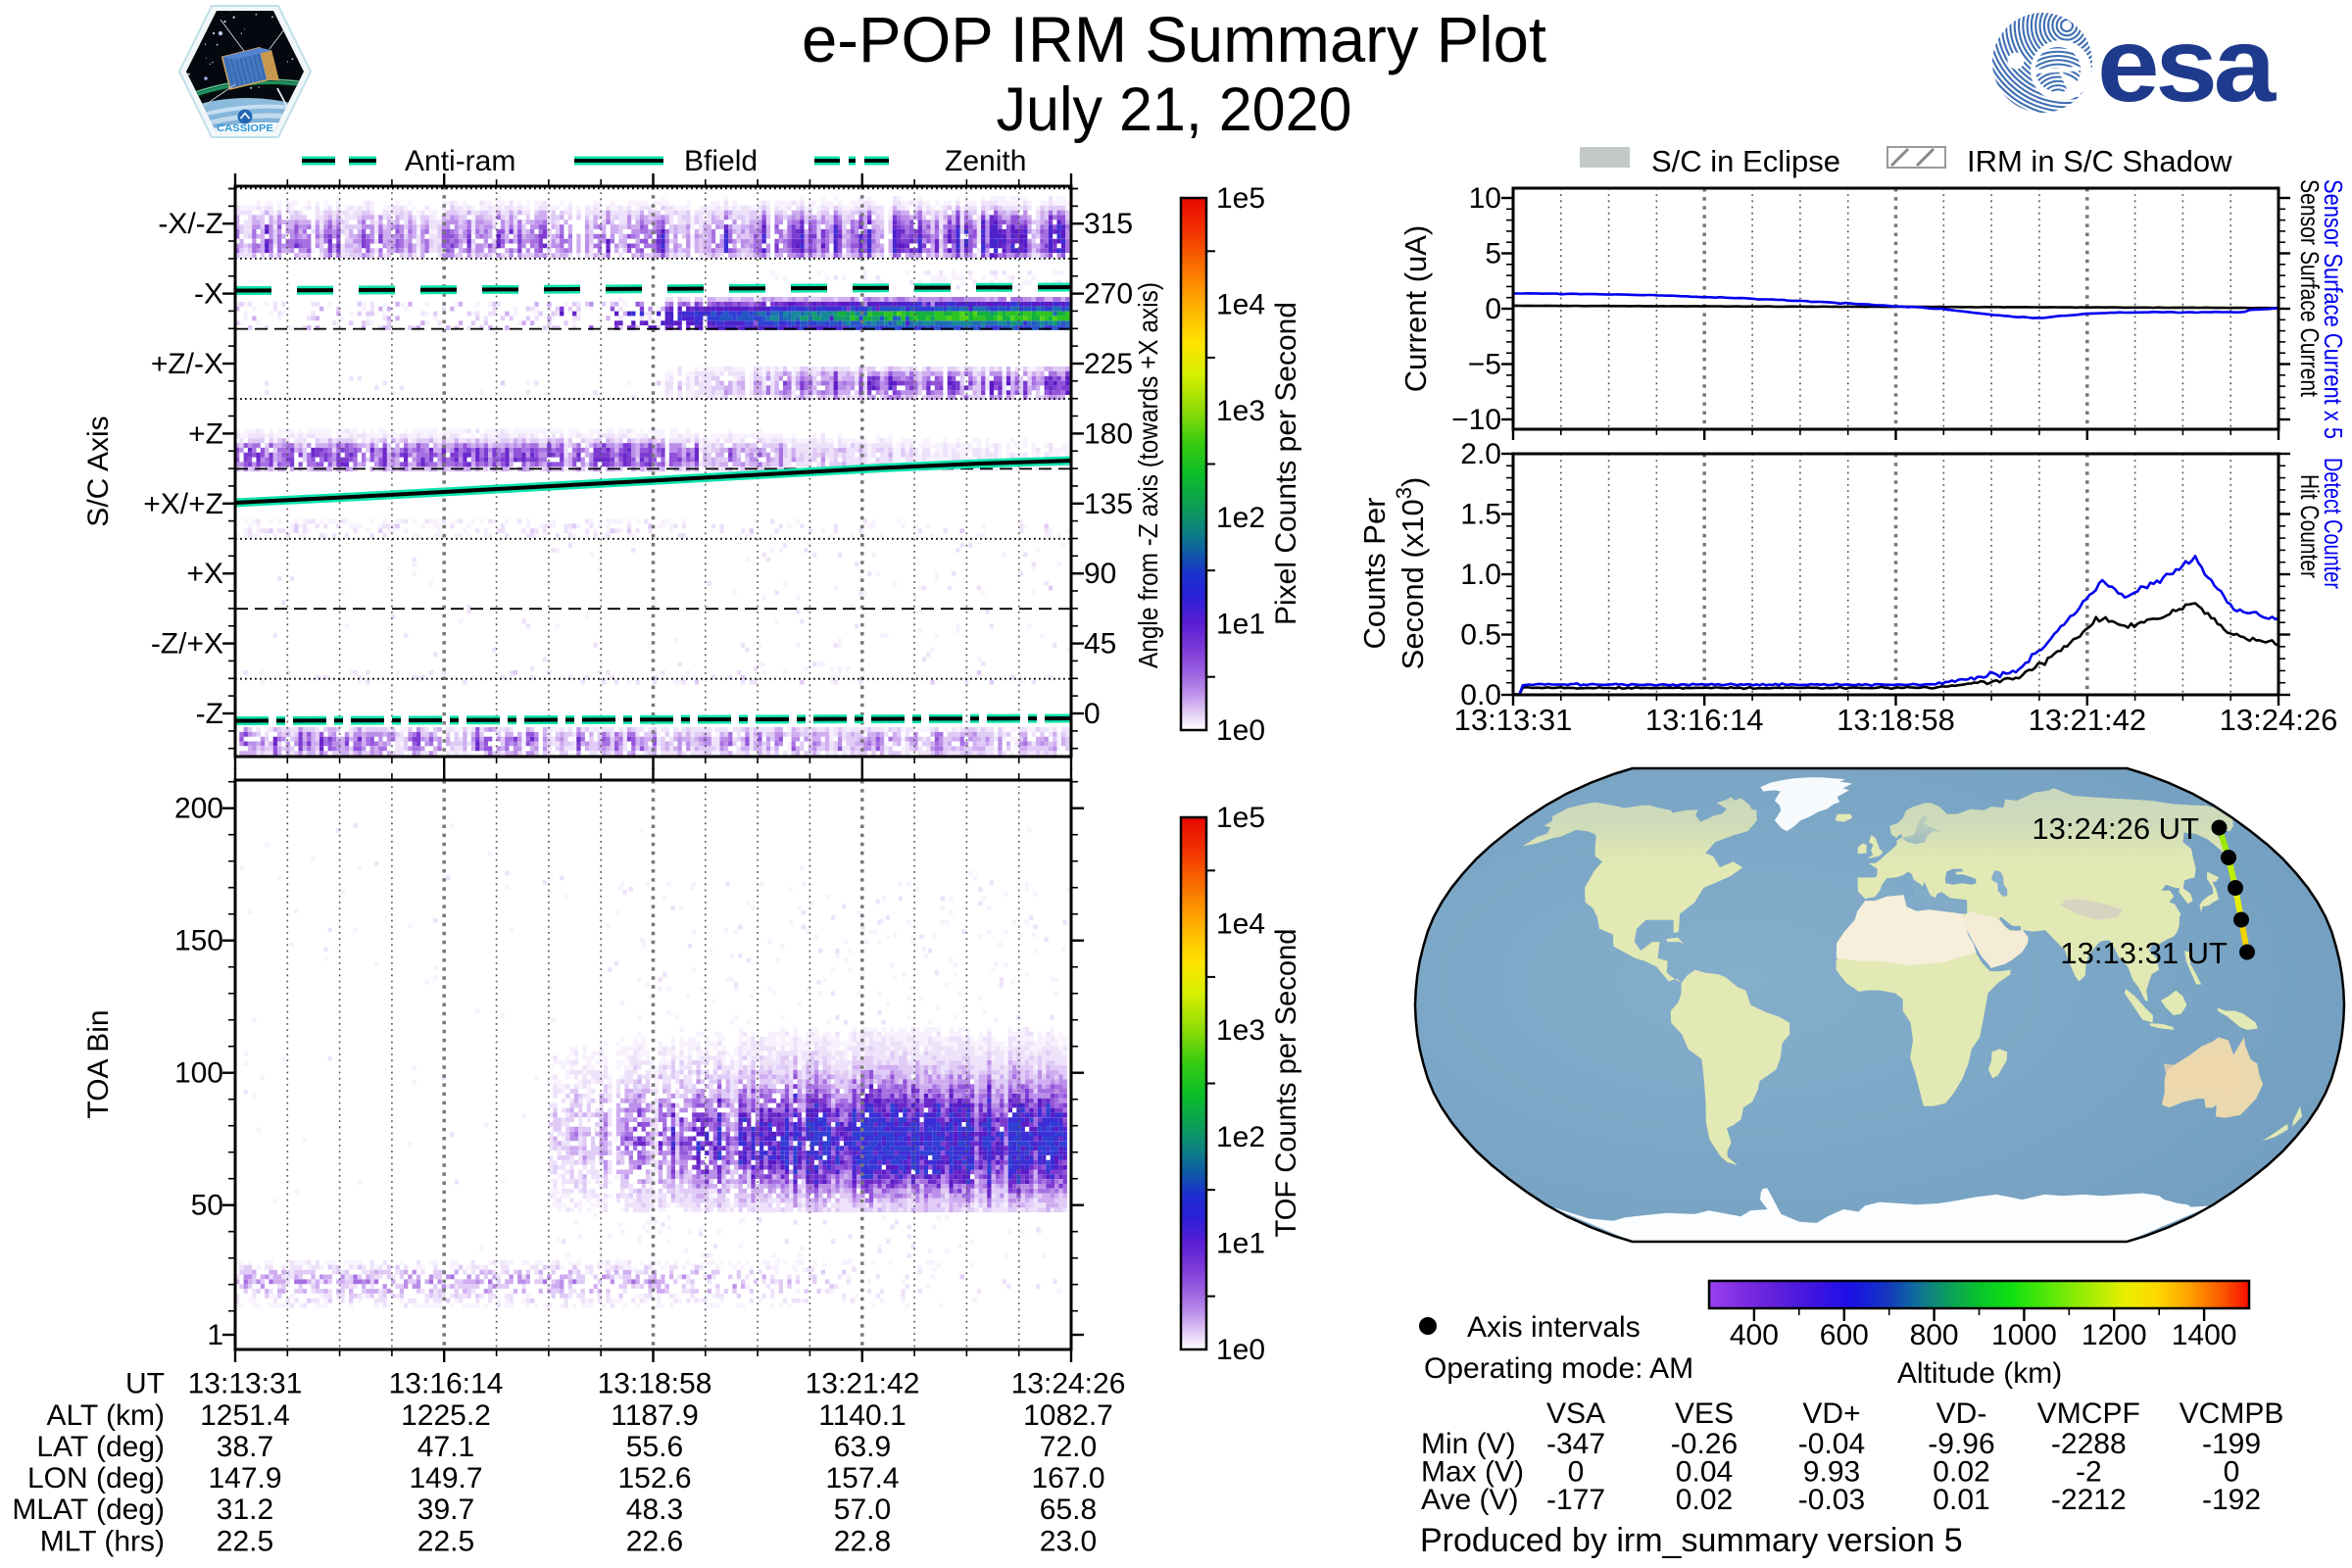 This screenshot has height=1568, width=2352. Describe the element at coordinates (2115, 828) in the screenshot. I see `svg-text: 13:24:26 UT` at that location.